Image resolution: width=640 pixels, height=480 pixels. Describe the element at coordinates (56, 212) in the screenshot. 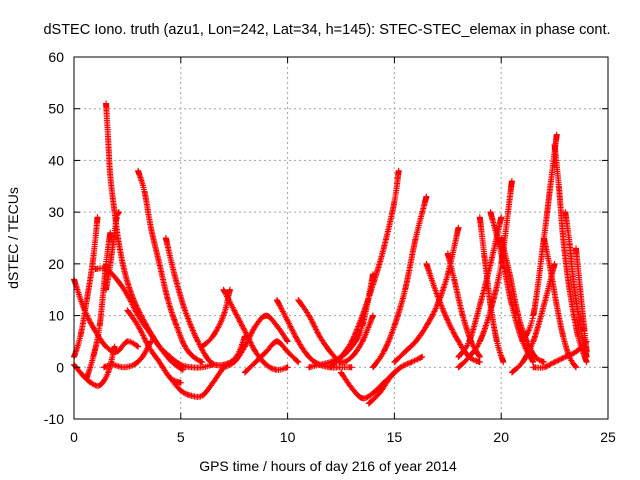

I see `y-tick-label: 30` at that location.